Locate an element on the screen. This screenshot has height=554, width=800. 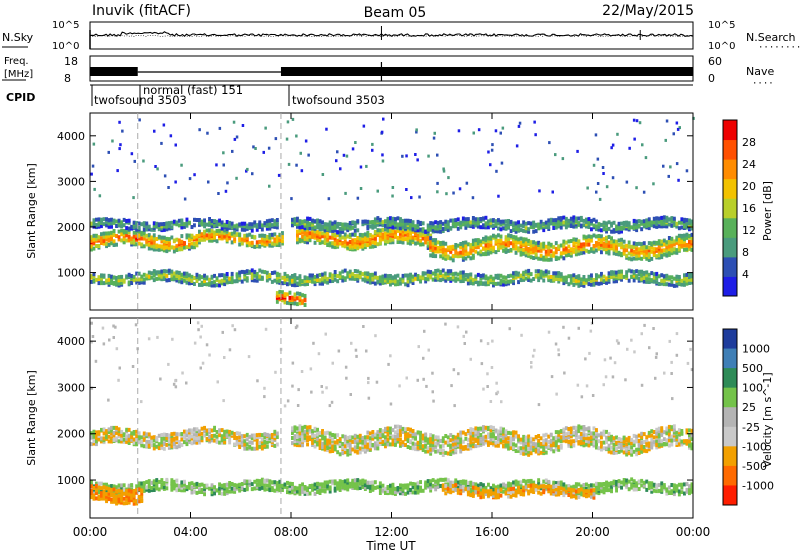
colorbar-tick-label: 20 is located at coordinates (749, 186).